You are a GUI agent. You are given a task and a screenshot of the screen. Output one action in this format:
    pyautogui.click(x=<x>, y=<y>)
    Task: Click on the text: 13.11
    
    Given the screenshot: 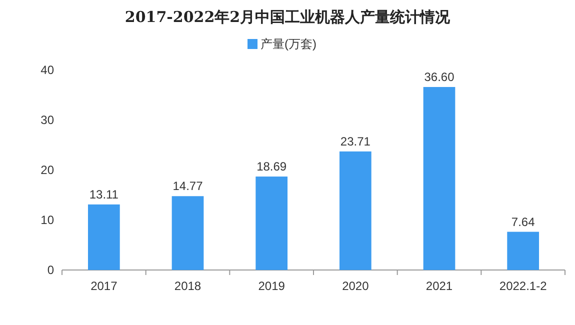 What is the action you would take?
    pyautogui.click(x=103, y=194)
    